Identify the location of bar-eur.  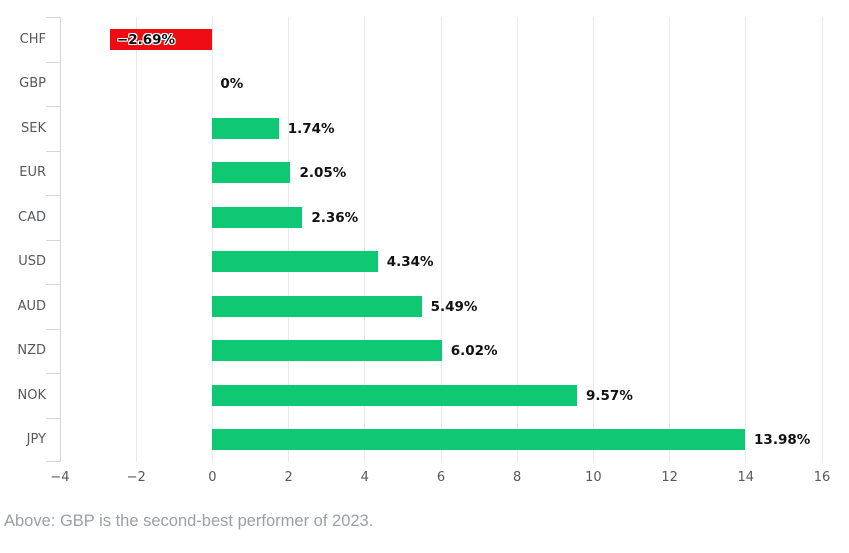
(251, 173).